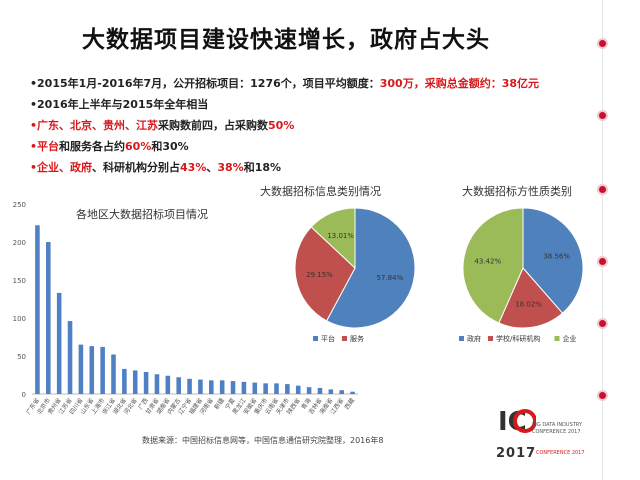 The image size is (640, 480). What do you see at coordinates (557, 425) in the screenshot?
I see `logo-line-1: BIG DATA INDUSTRY` at bounding box center [557, 425].